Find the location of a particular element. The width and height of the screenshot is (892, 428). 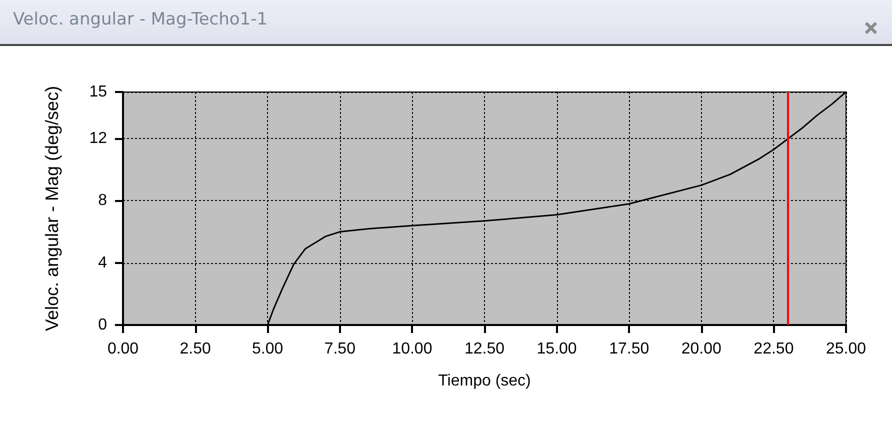

y-tick-label: 15 is located at coordinates (98, 92).